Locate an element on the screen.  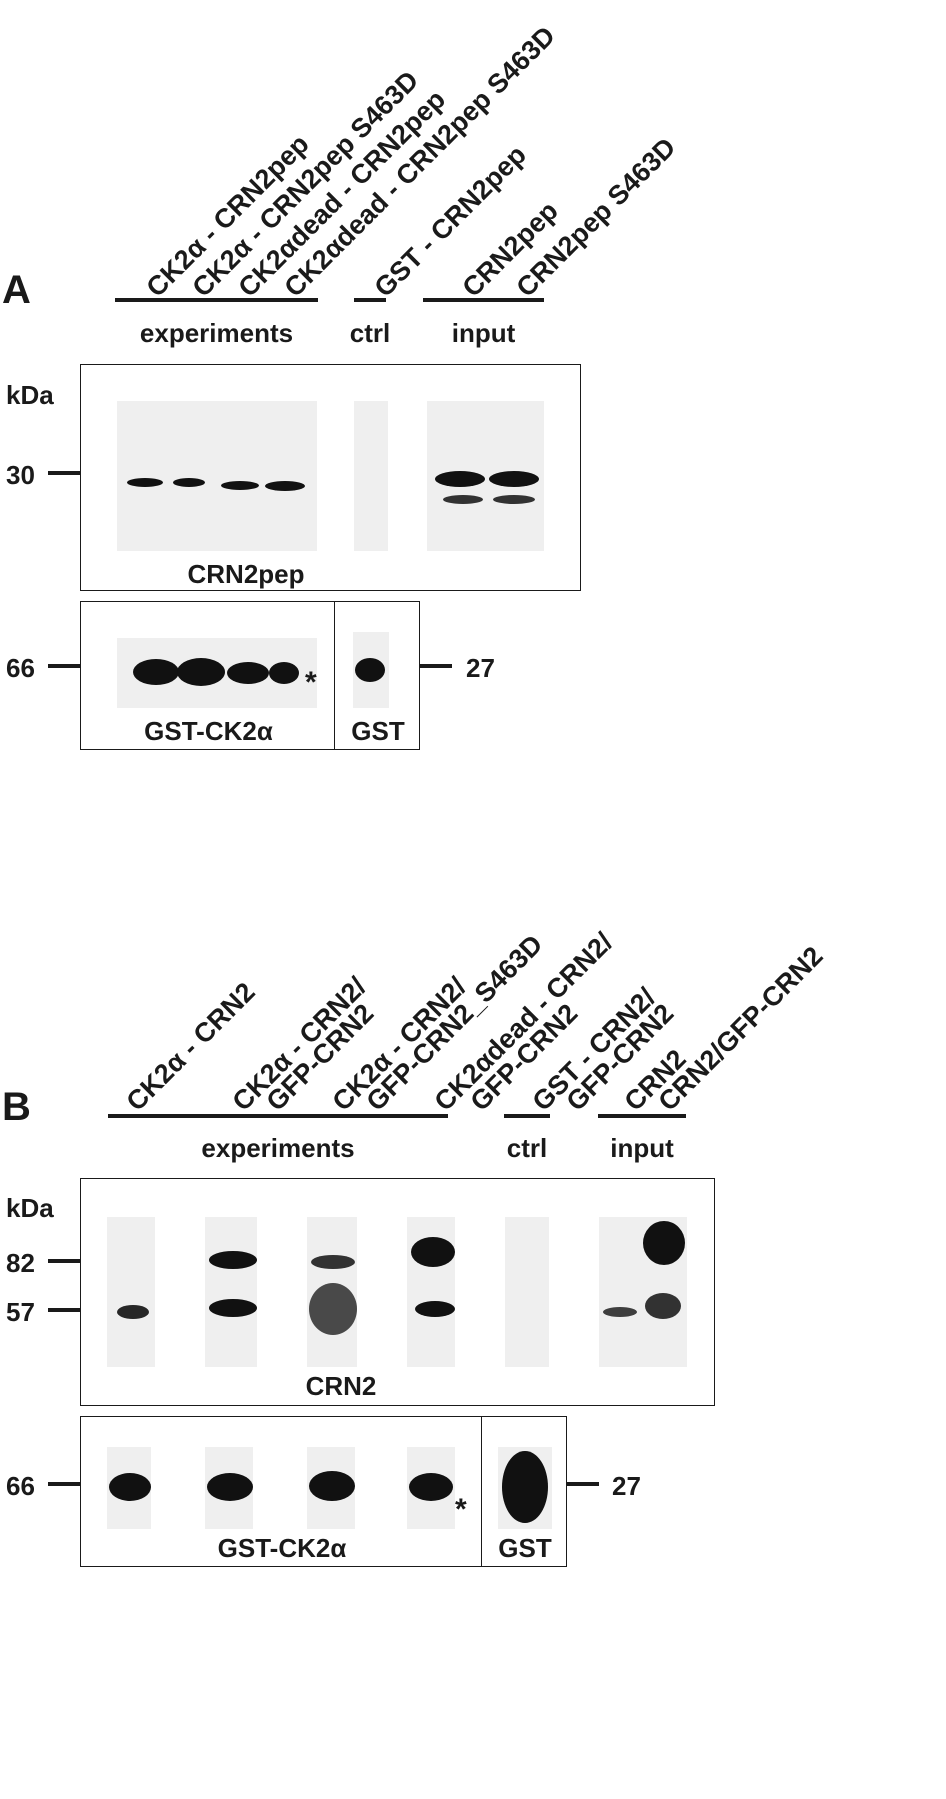
mw-marker-30: 30 is located at coordinates (20, 475).